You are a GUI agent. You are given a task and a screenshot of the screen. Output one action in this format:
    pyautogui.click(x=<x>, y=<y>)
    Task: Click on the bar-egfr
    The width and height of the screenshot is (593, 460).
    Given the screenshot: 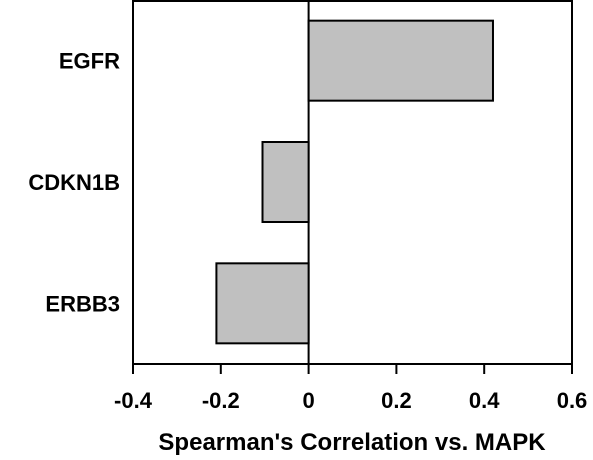 What is the action you would take?
    pyautogui.click(x=400, y=60)
    